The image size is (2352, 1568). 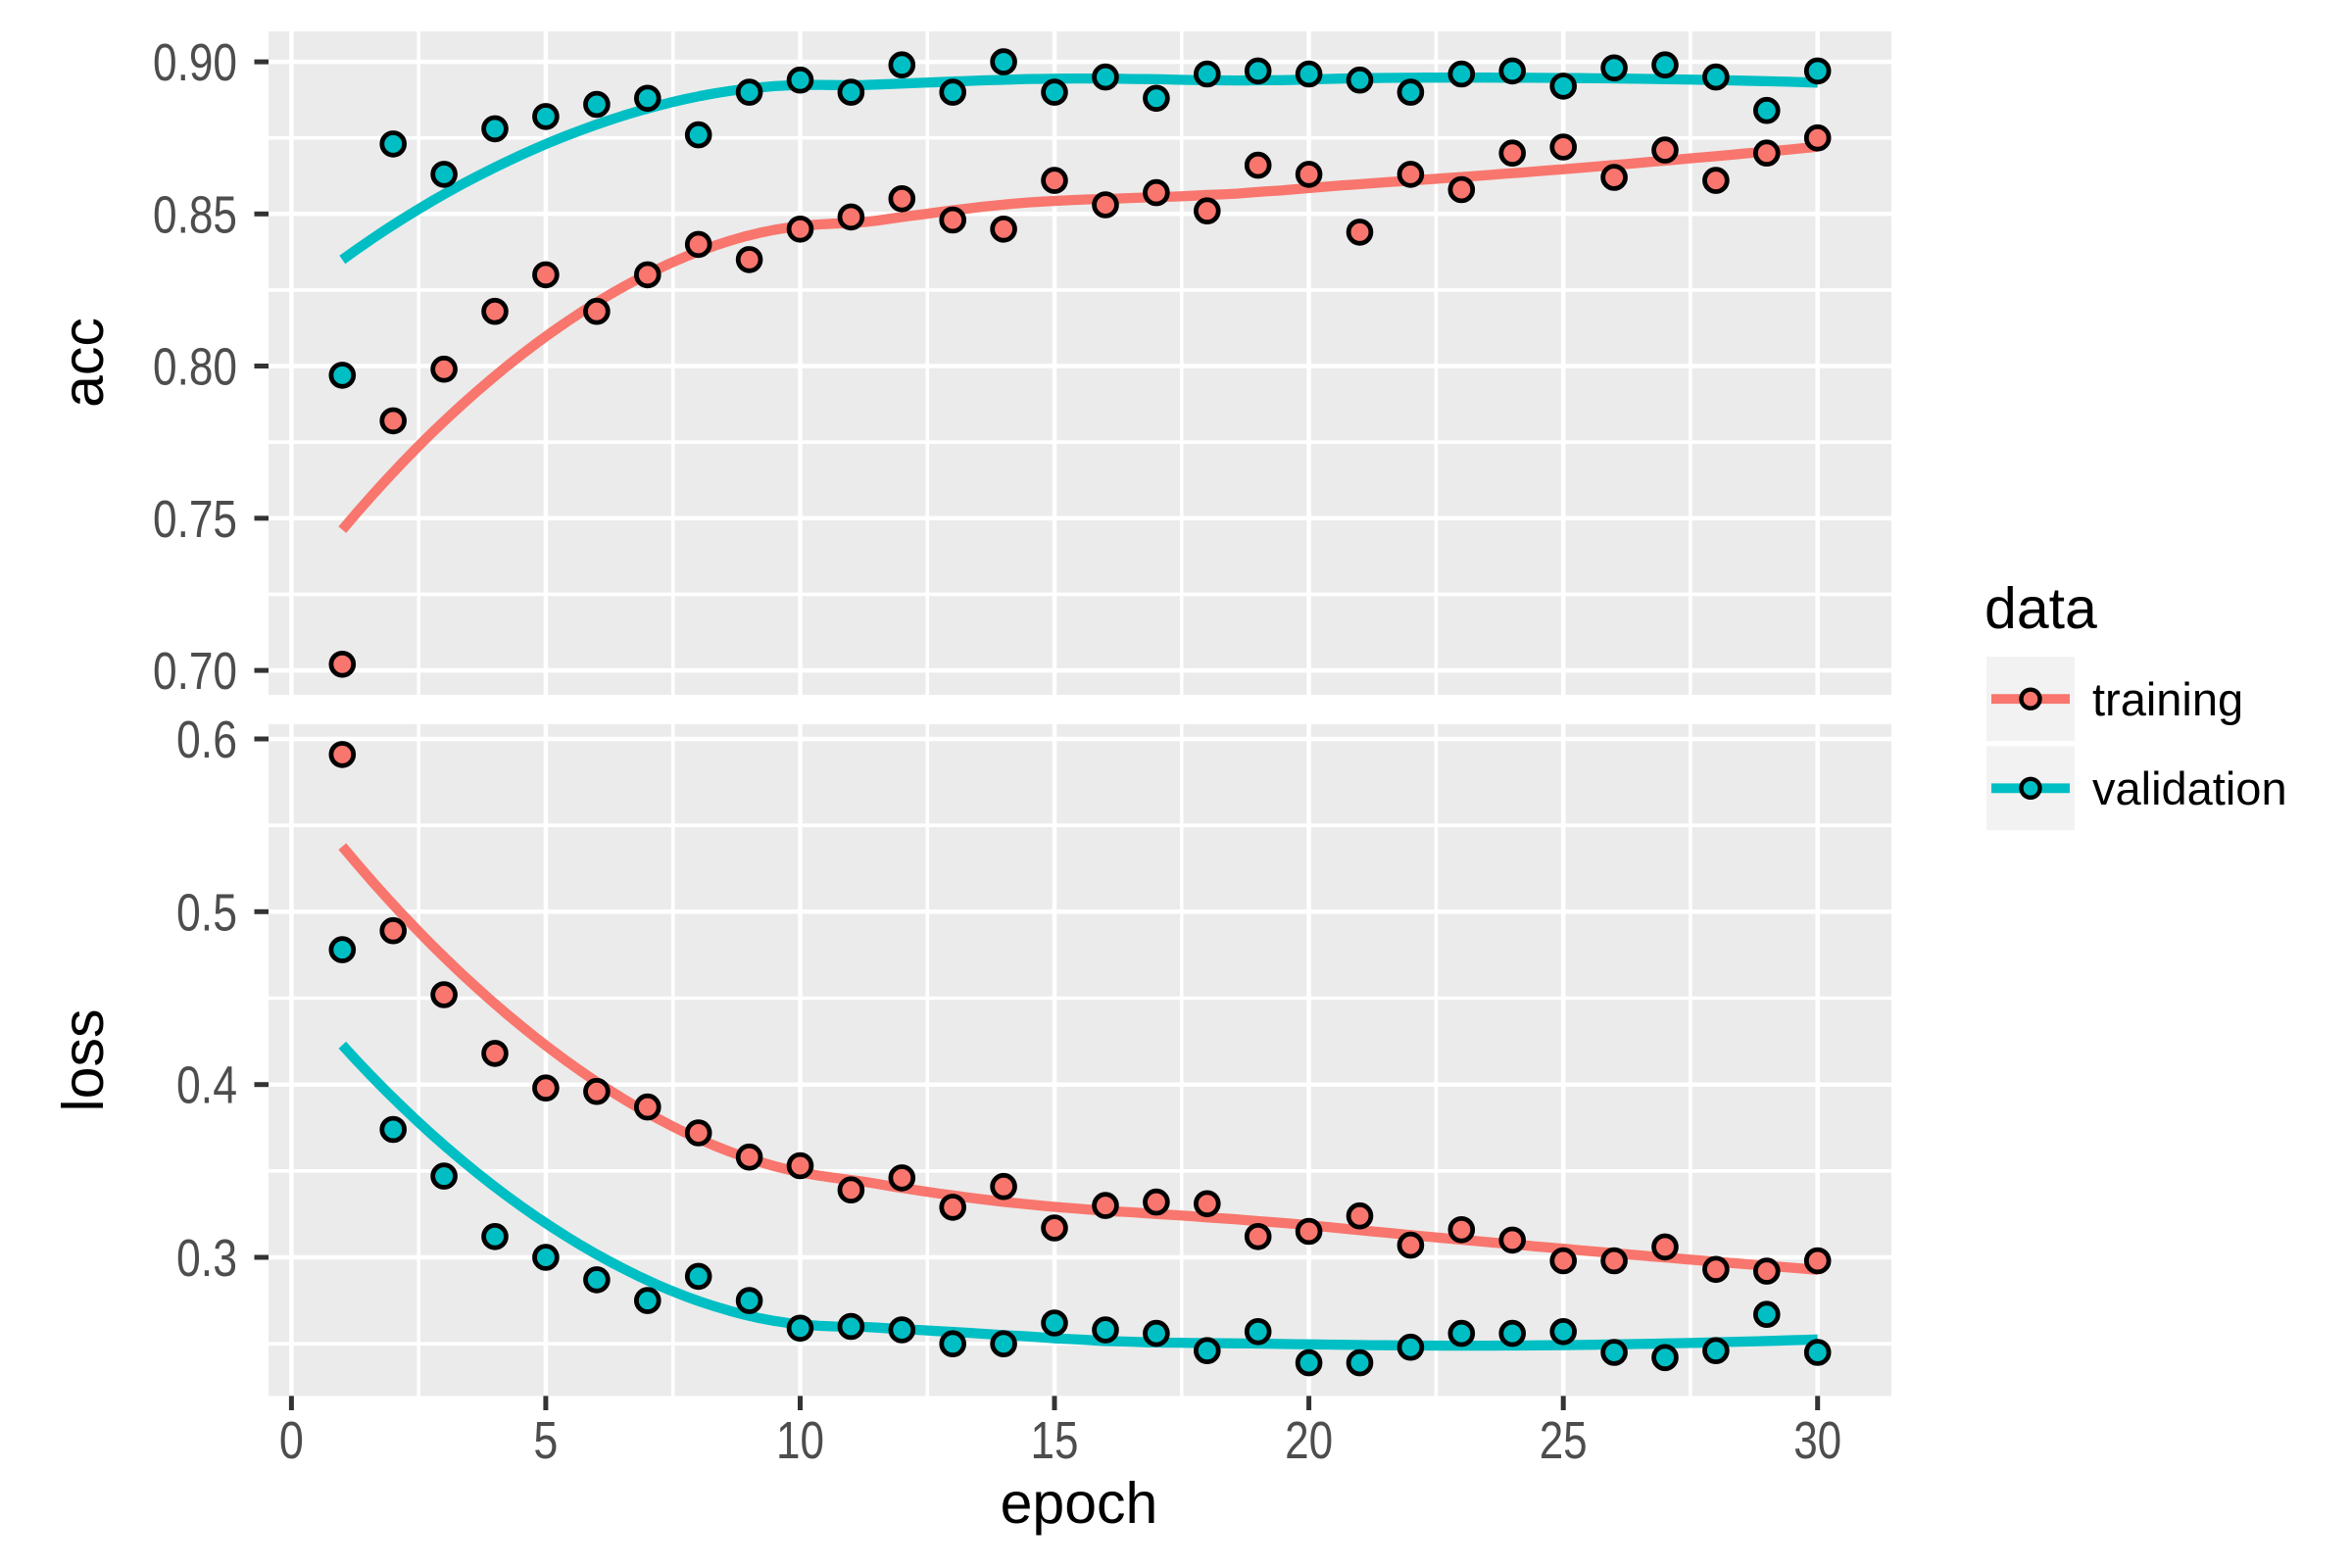 I want to click on svg-text: validation, so click(x=2189, y=788).